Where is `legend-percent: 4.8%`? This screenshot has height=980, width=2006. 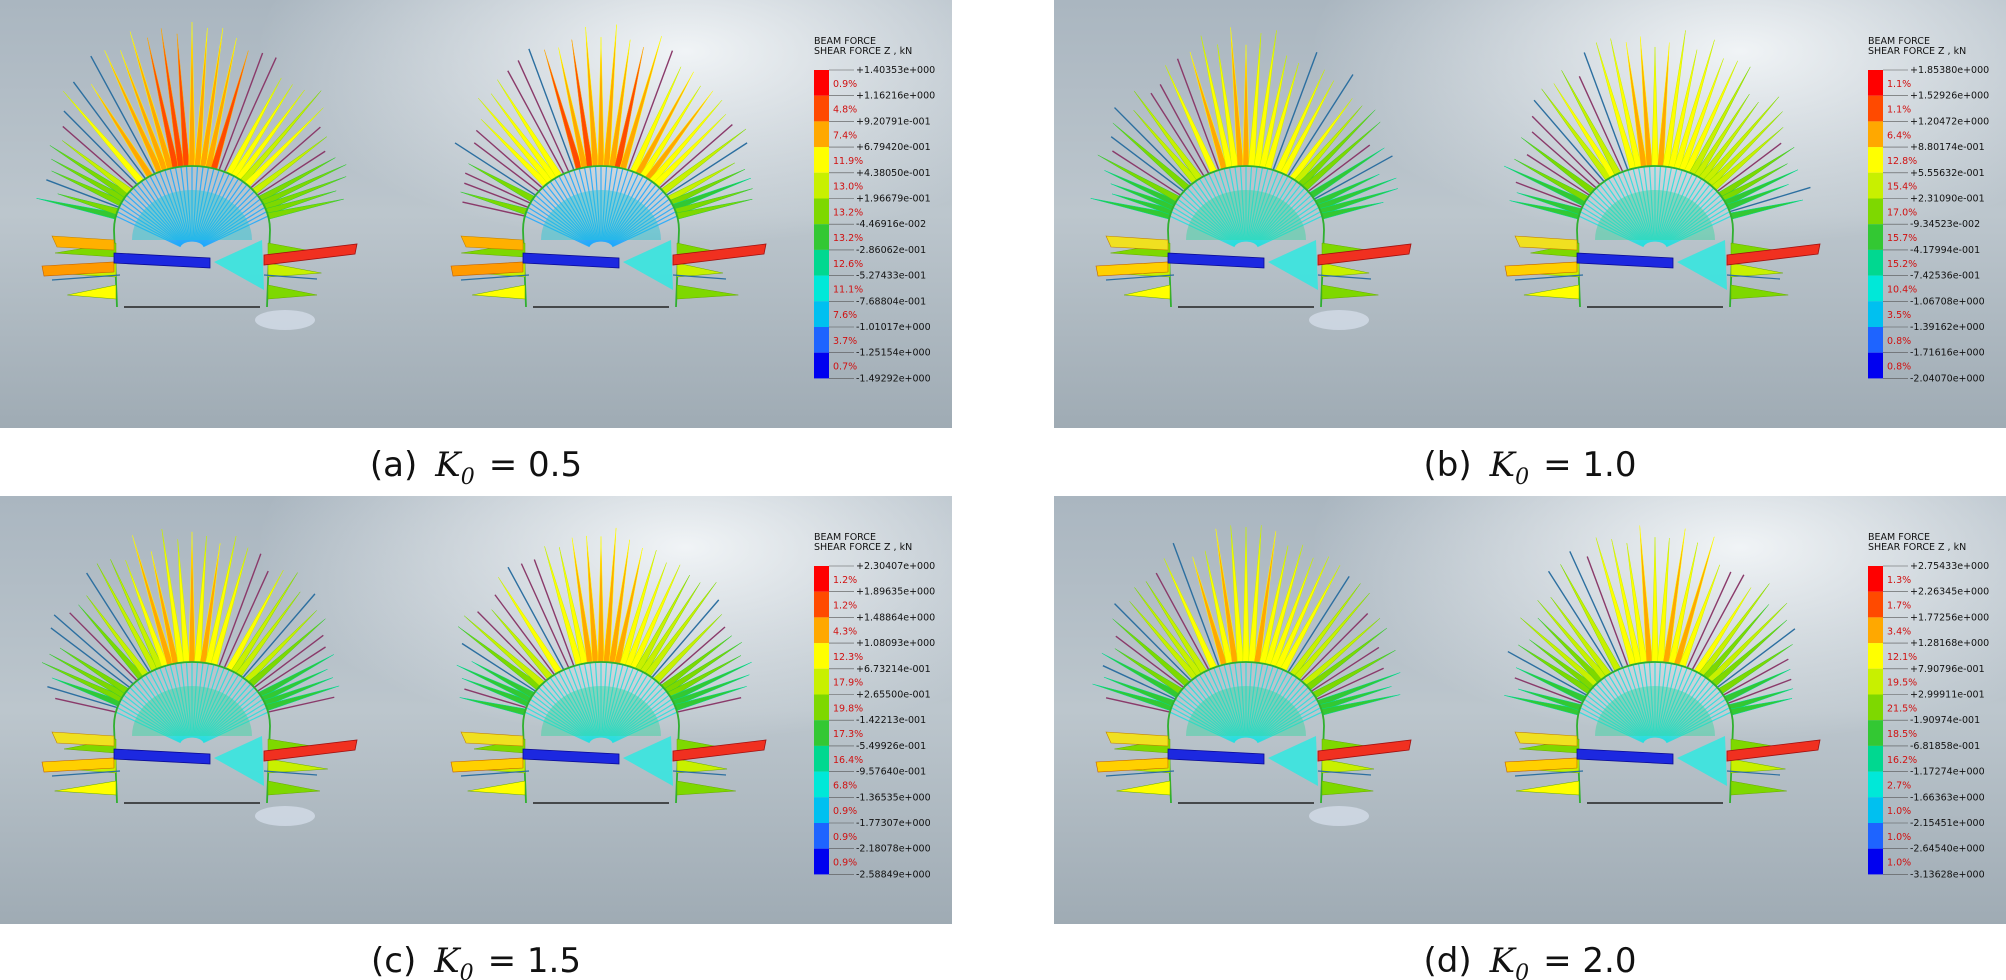
legend-percent: 4.8% is located at coordinates (845, 110).